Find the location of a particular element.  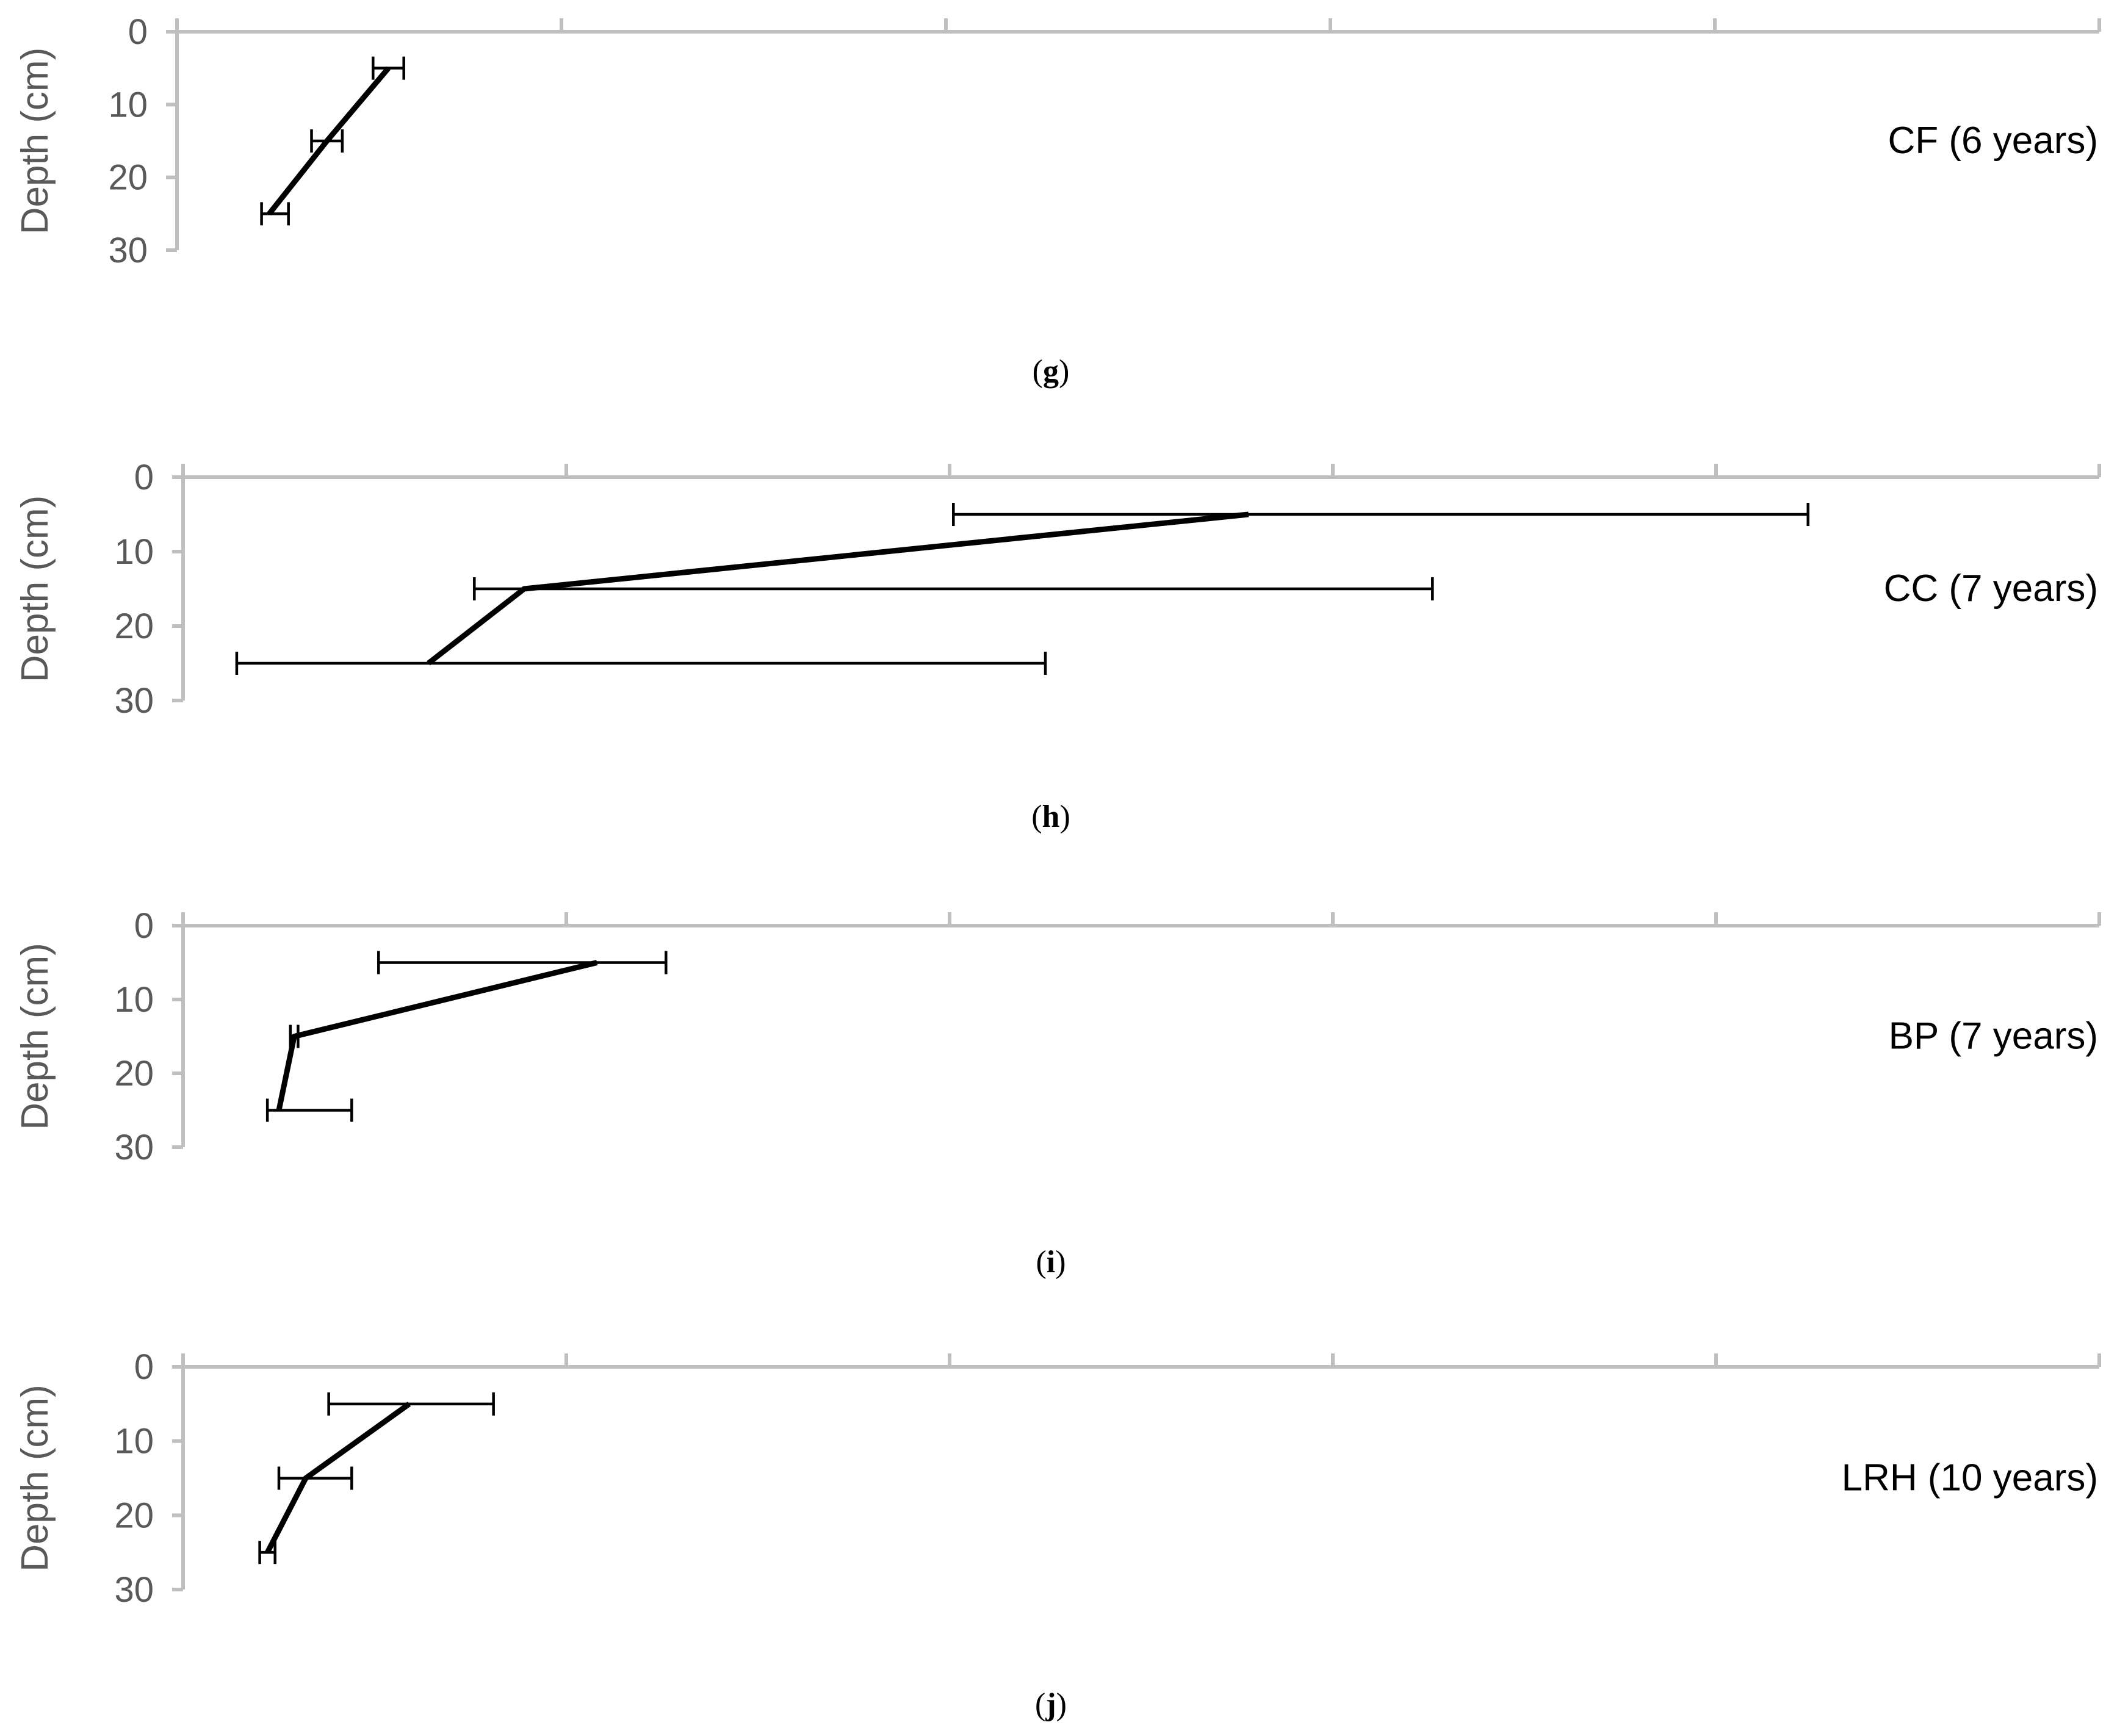

series-label: LRH (10 years) is located at coordinates (1970, 1478).